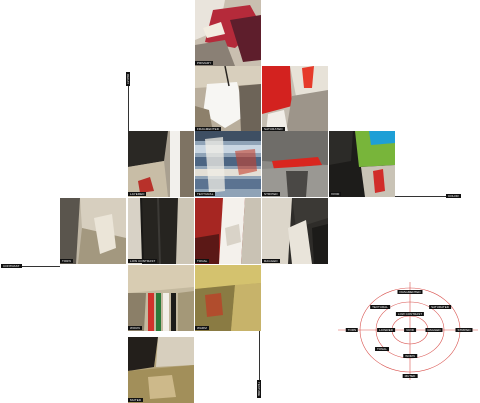 Image resolution: width=480 pixels, height=403 pixels. I want to click on axis-line-left, so click(32, 266).